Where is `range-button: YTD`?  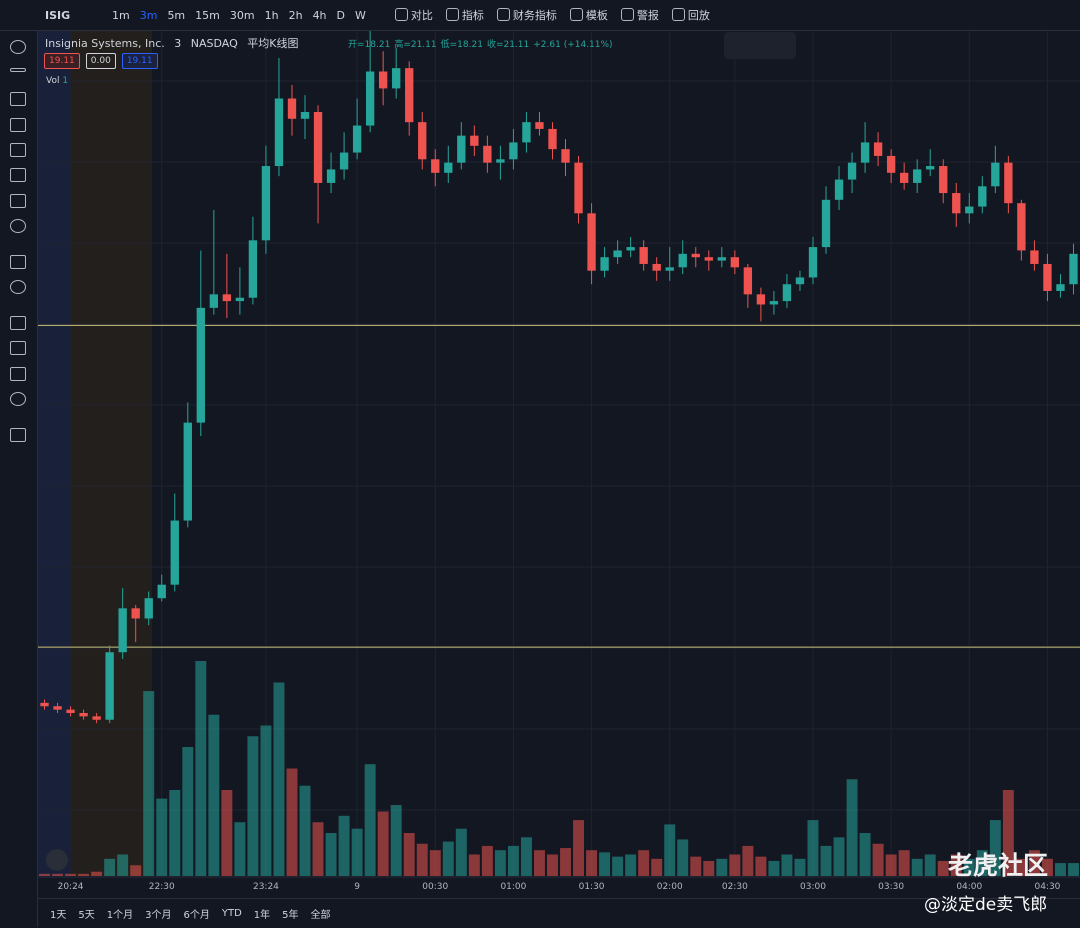
range-button: YTD is located at coordinates (231, 913).